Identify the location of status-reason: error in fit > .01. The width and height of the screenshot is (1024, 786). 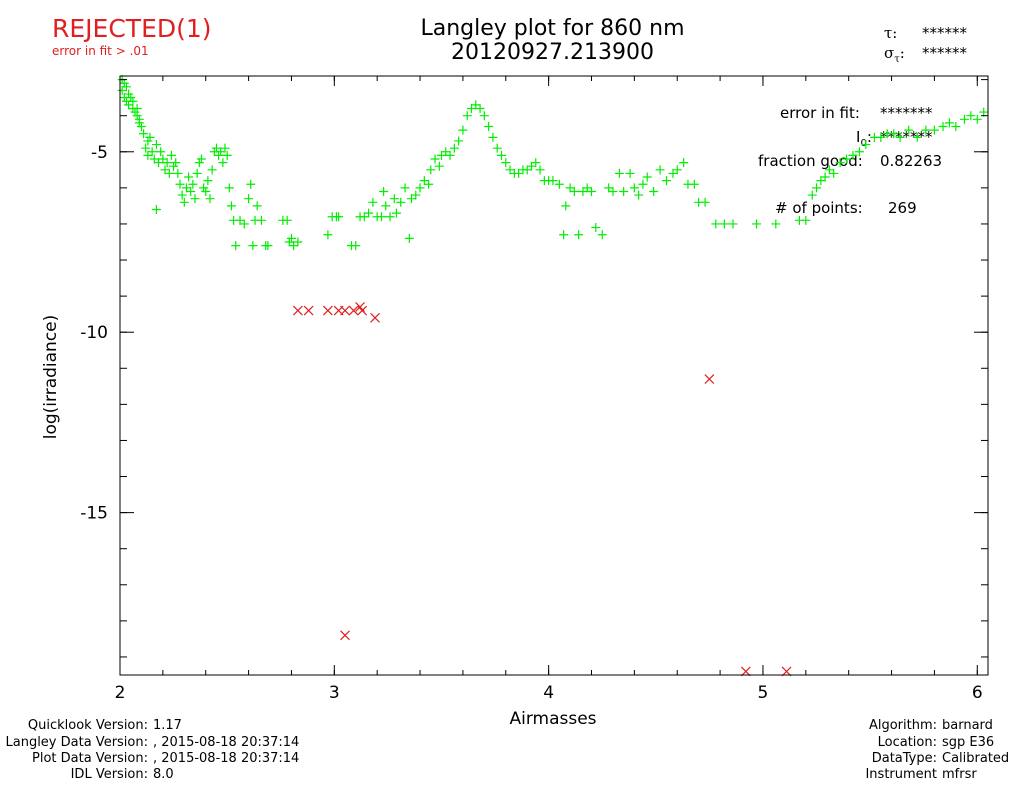
(100, 51).